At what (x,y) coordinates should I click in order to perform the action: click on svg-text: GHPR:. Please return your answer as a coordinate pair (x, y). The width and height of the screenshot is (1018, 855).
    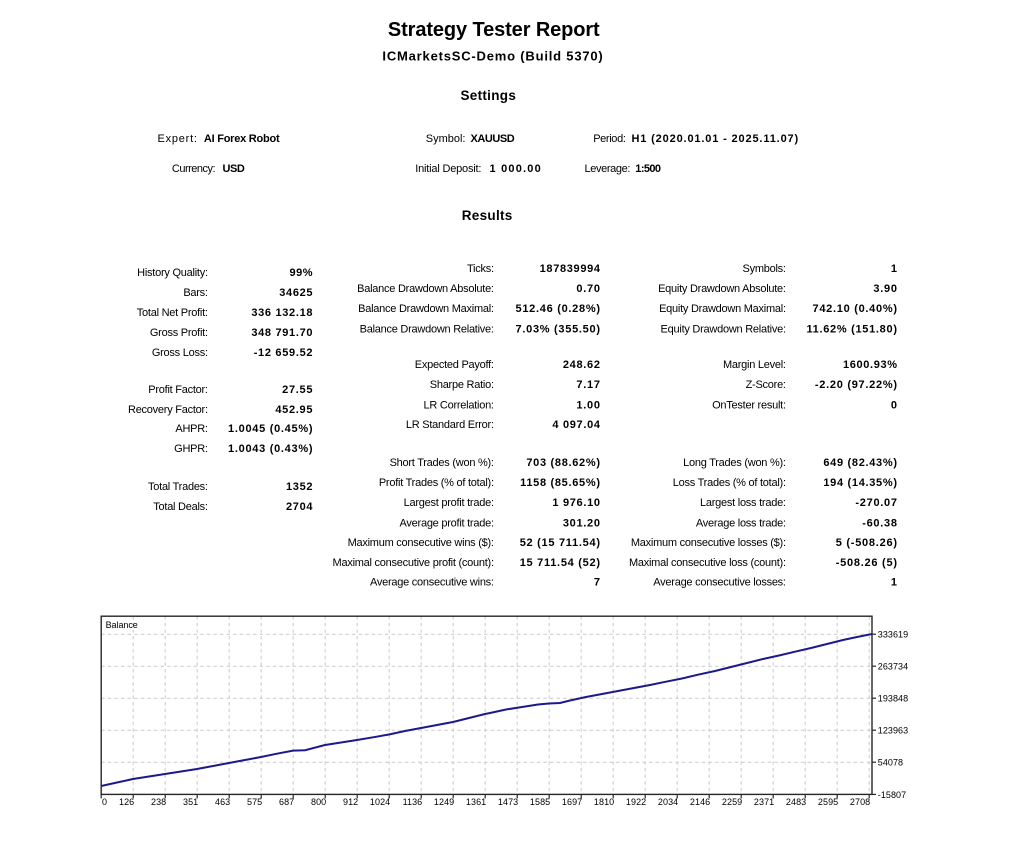
    Looking at the image, I should click on (191, 449).